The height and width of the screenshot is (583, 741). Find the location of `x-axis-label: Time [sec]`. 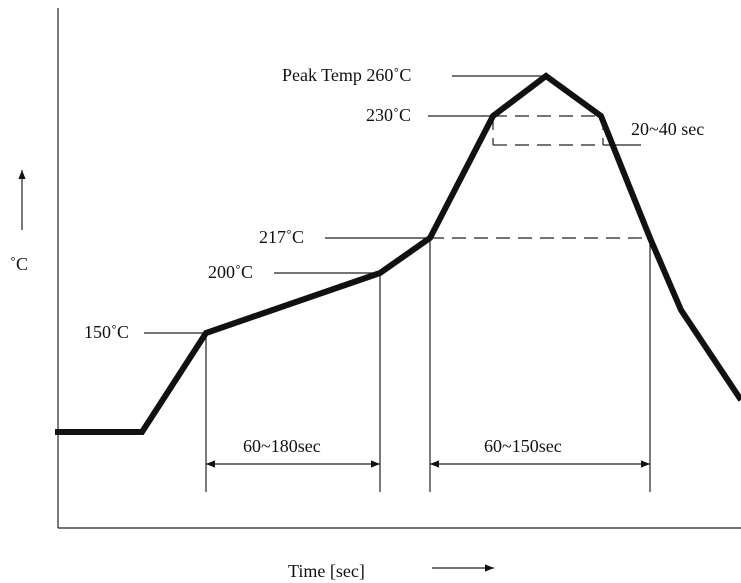

x-axis-label: Time [sec] is located at coordinates (326, 571).